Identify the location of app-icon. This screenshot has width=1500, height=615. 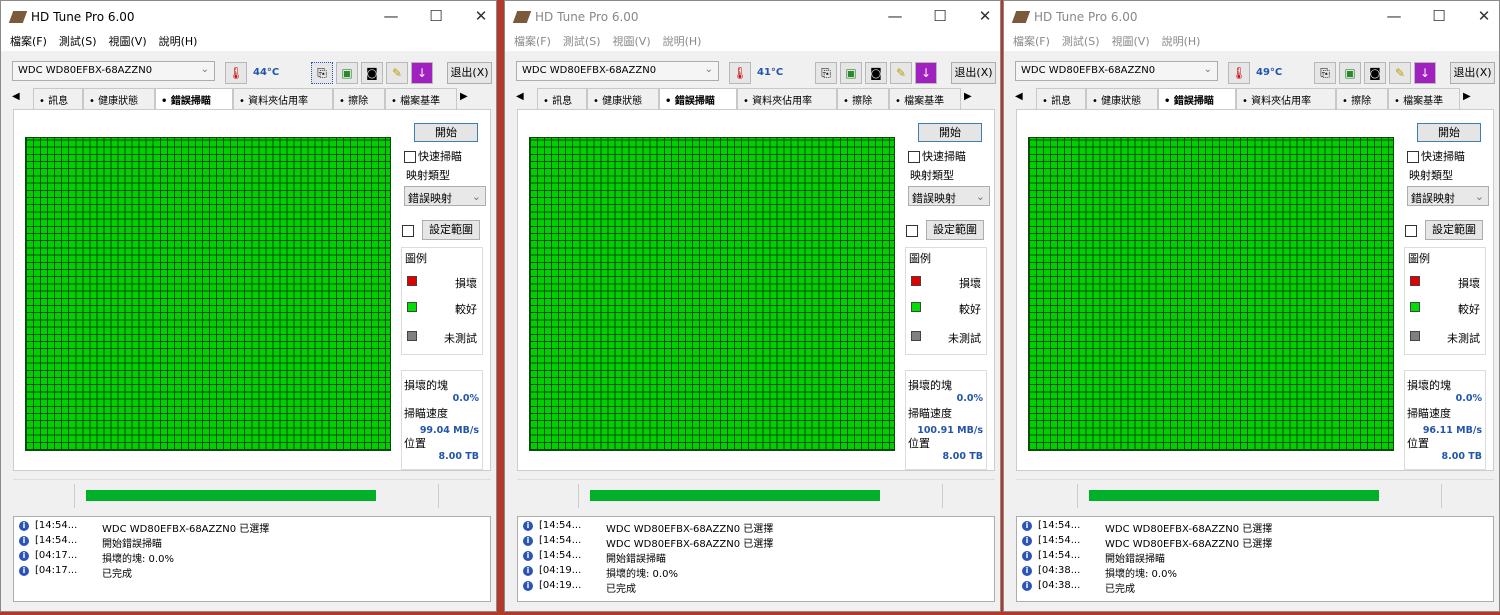
(522, 17).